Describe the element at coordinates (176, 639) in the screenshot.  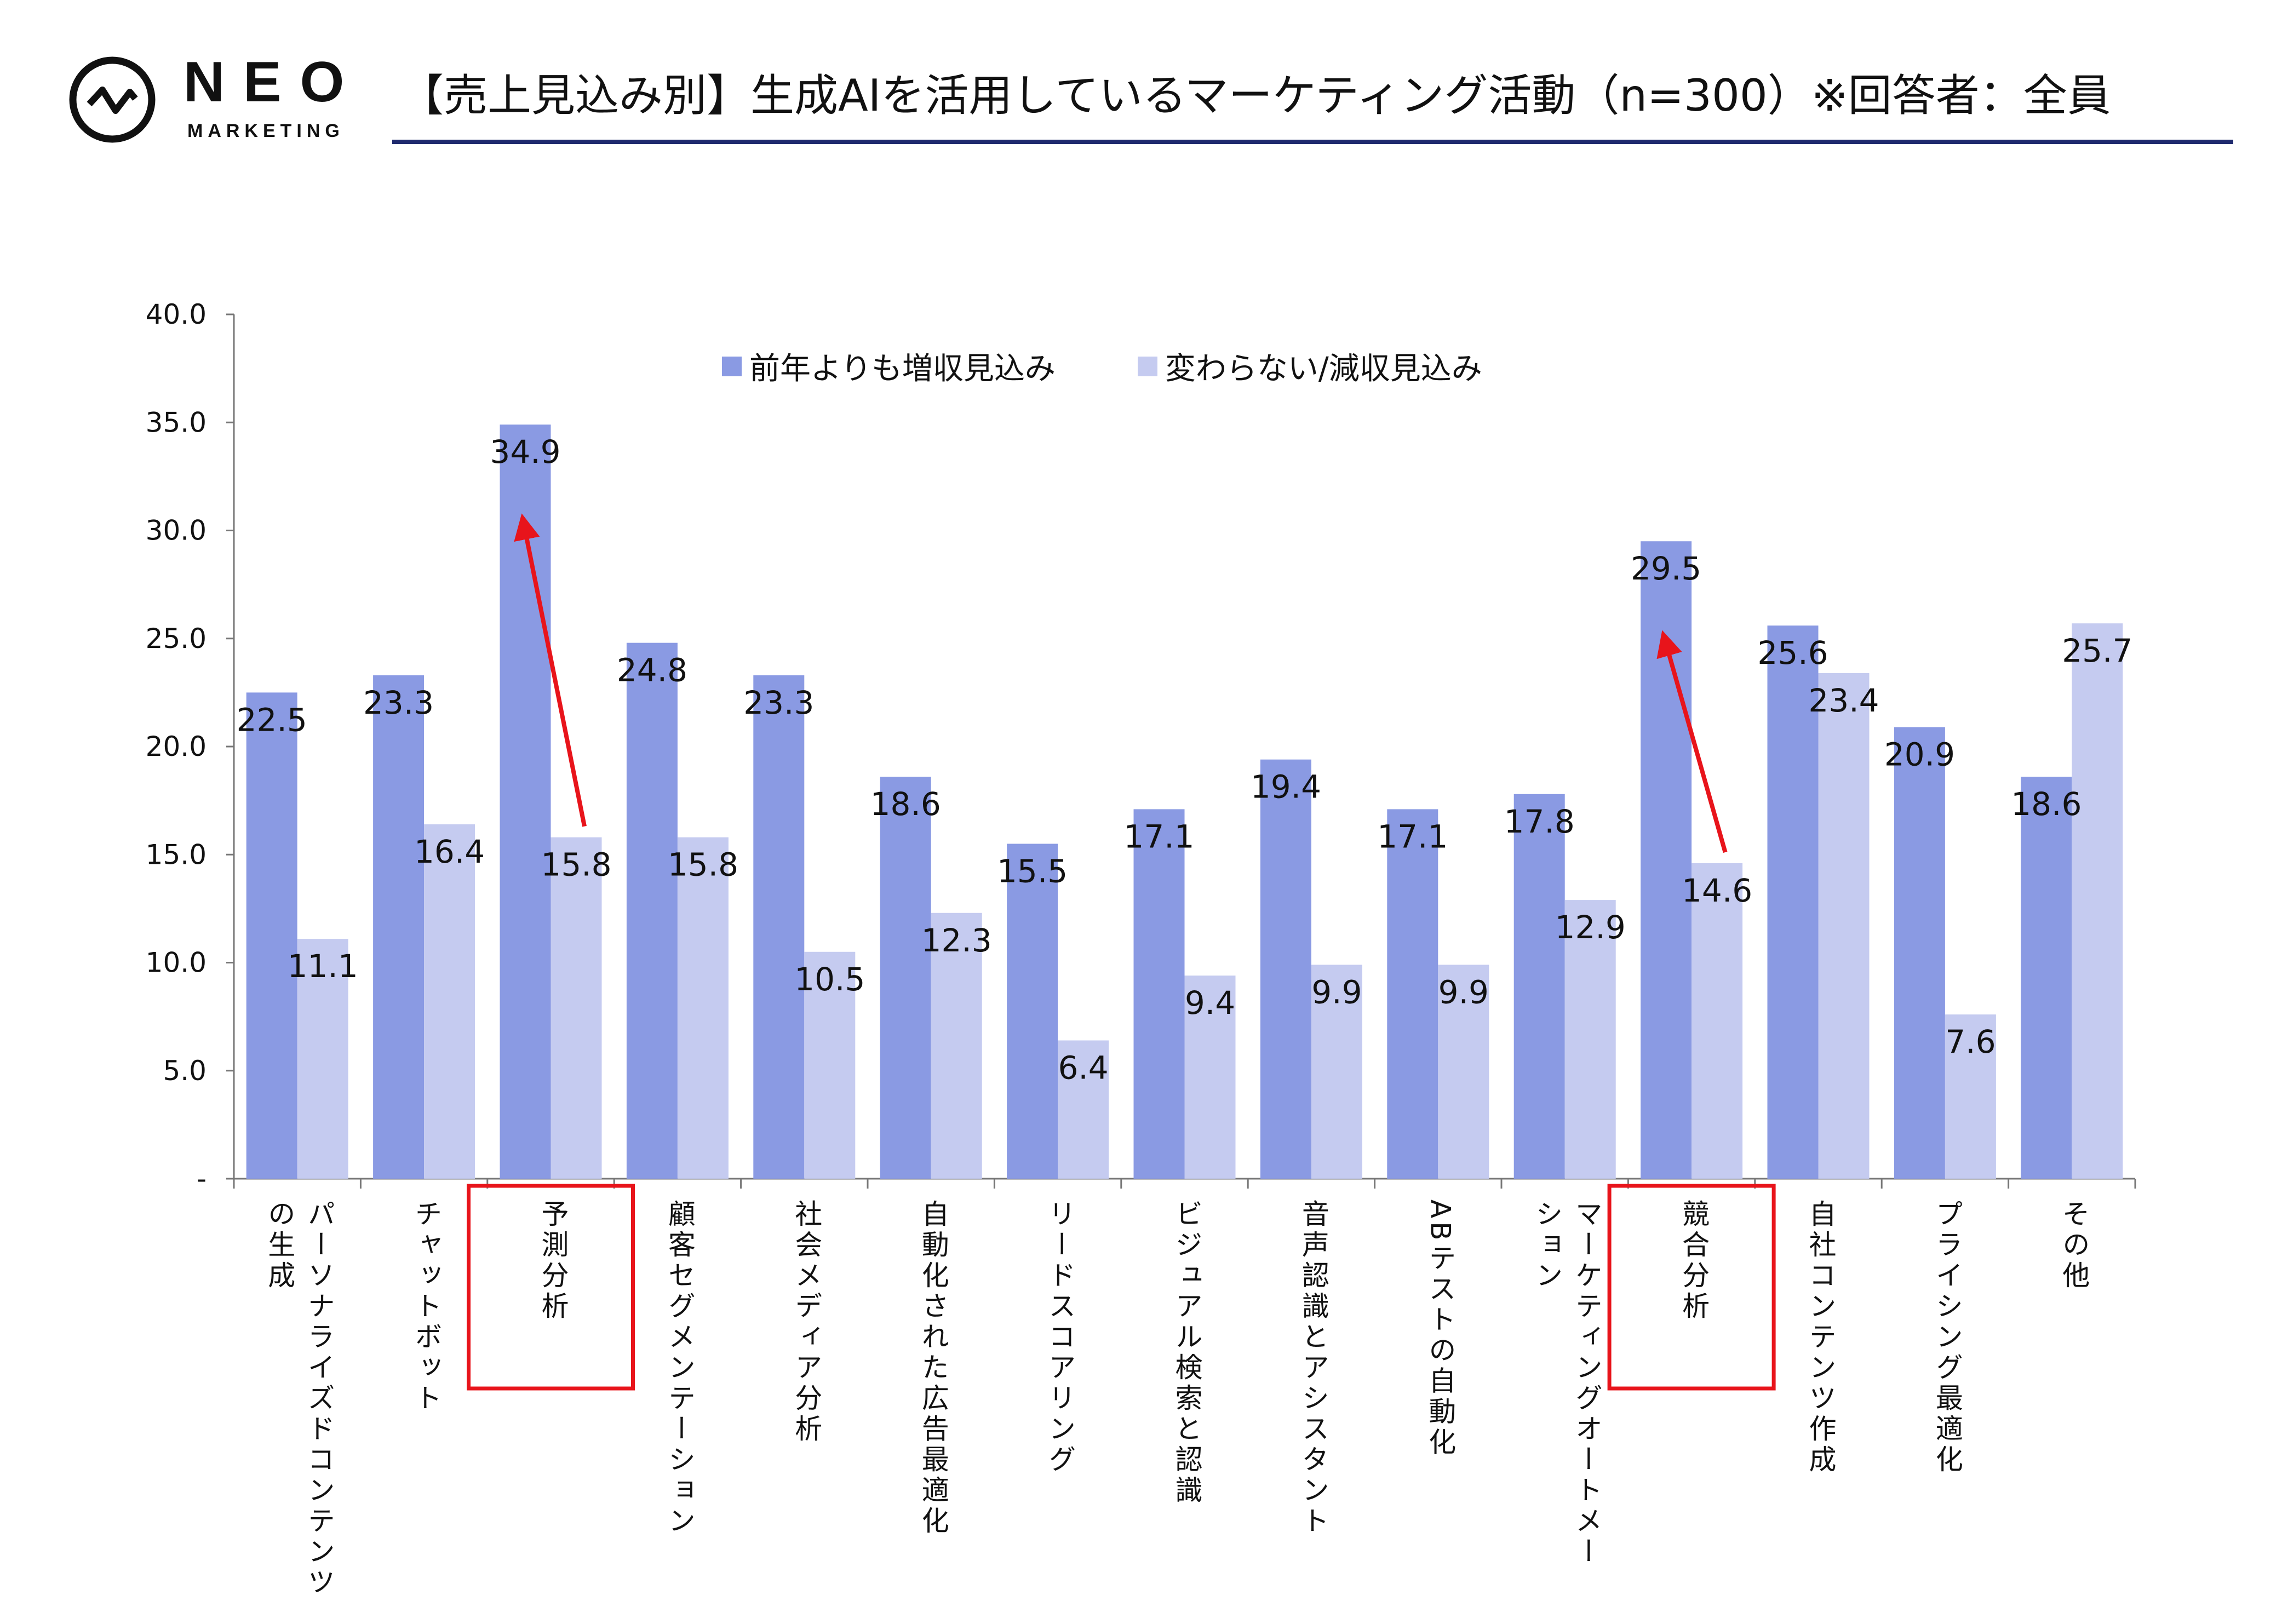
I see `y-tick-label: 25.0` at that location.